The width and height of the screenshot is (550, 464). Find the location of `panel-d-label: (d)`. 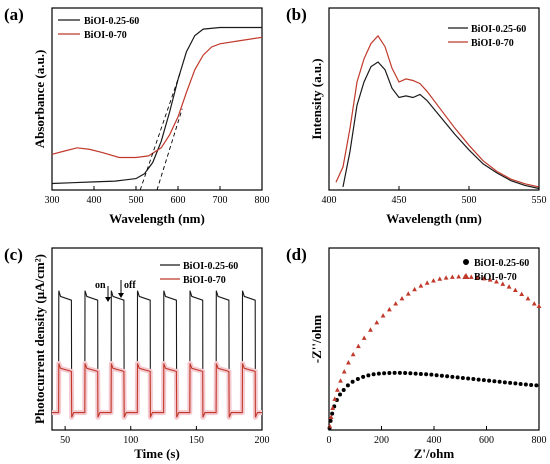

panel-d-label: (d) is located at coordinates (296, 254).